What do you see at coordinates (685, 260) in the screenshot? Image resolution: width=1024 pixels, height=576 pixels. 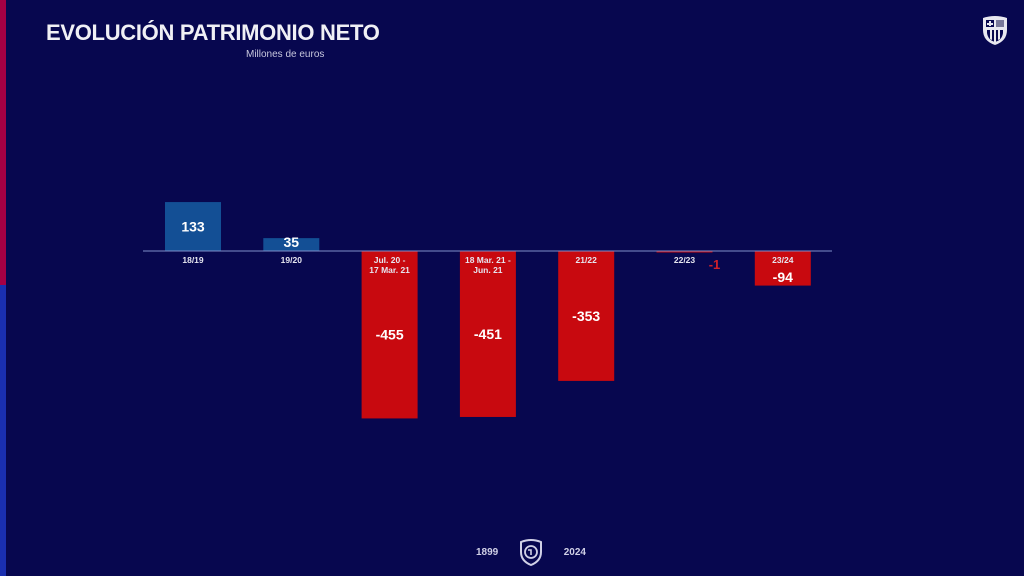 I see `category-label: 22/23` at bounding box center [685, 260].